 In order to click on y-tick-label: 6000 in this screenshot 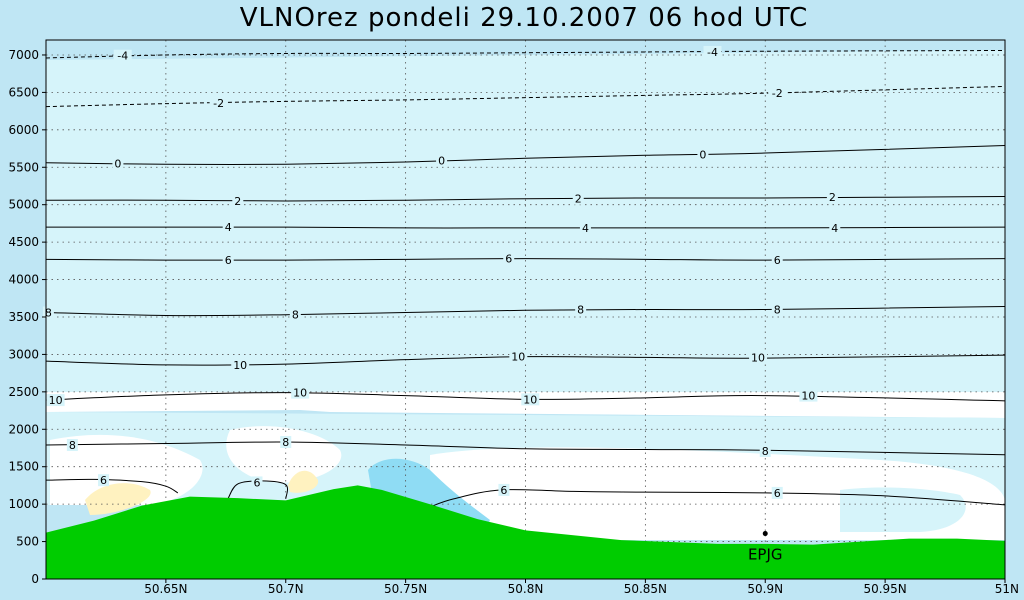, I will do `click(23, 130)`.